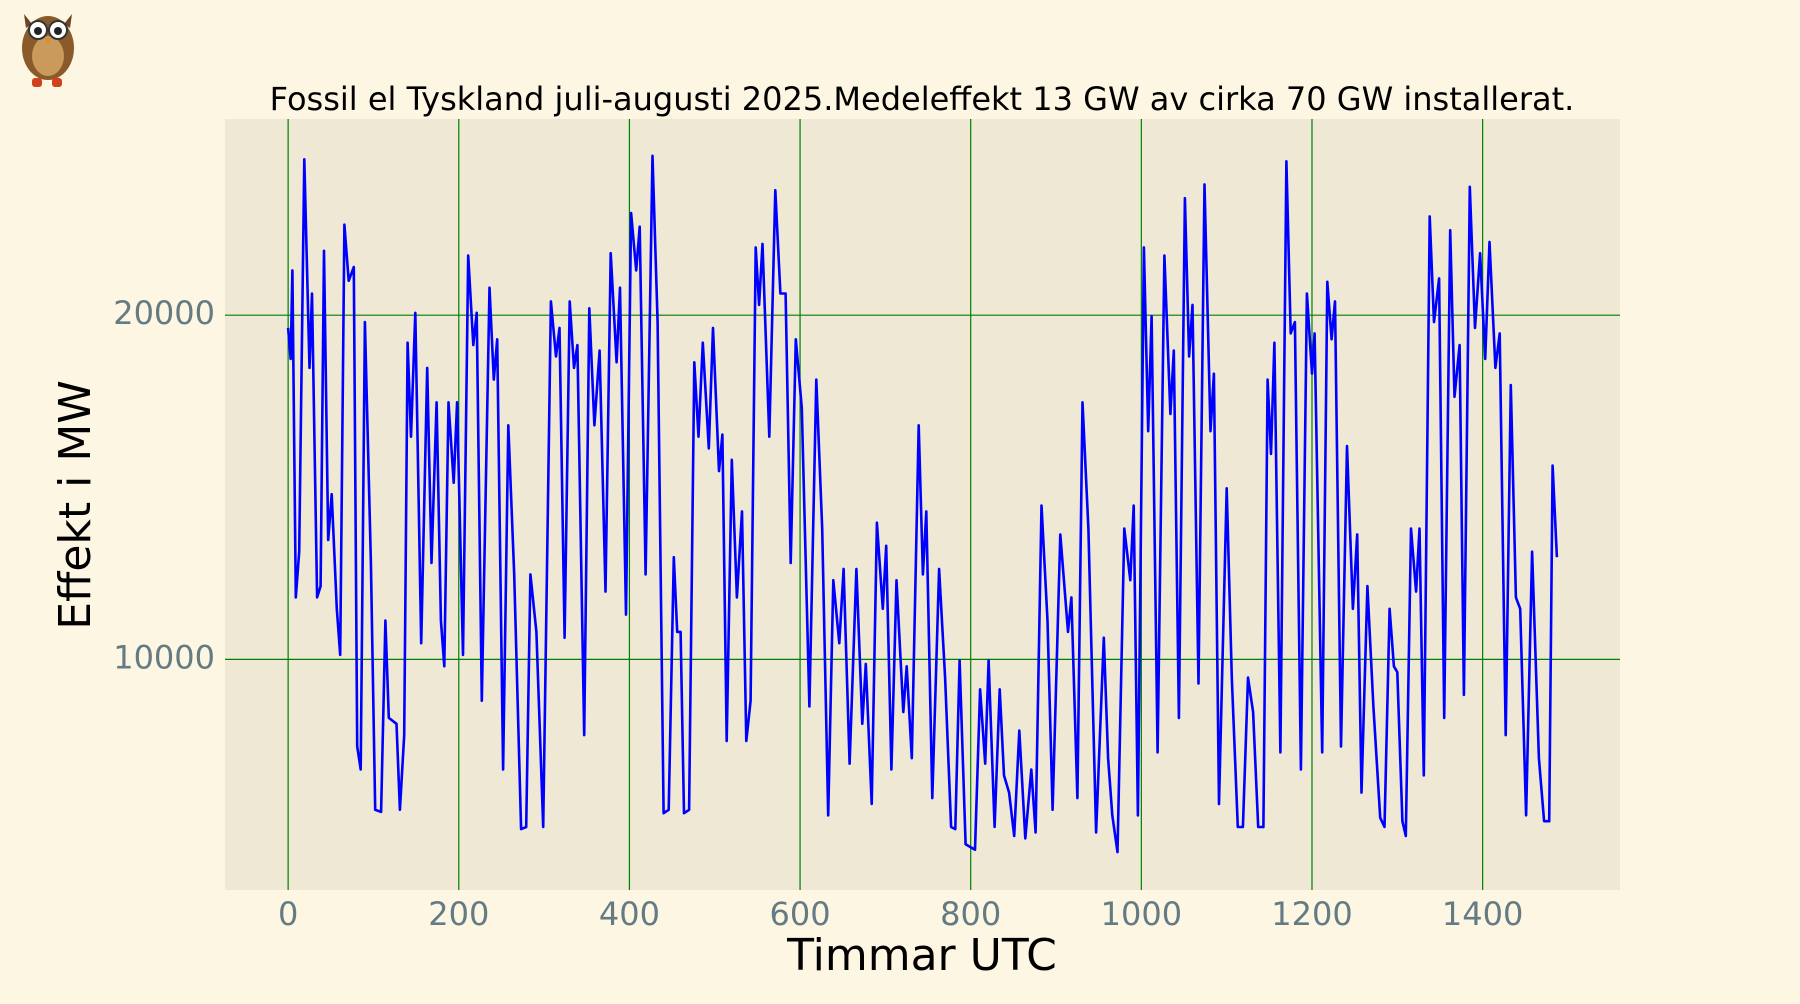 Image resolution: width=1800 pixels, height=1004 pixels. I want to click on x-axis-label: Timmar UTC, so click(921, 955).